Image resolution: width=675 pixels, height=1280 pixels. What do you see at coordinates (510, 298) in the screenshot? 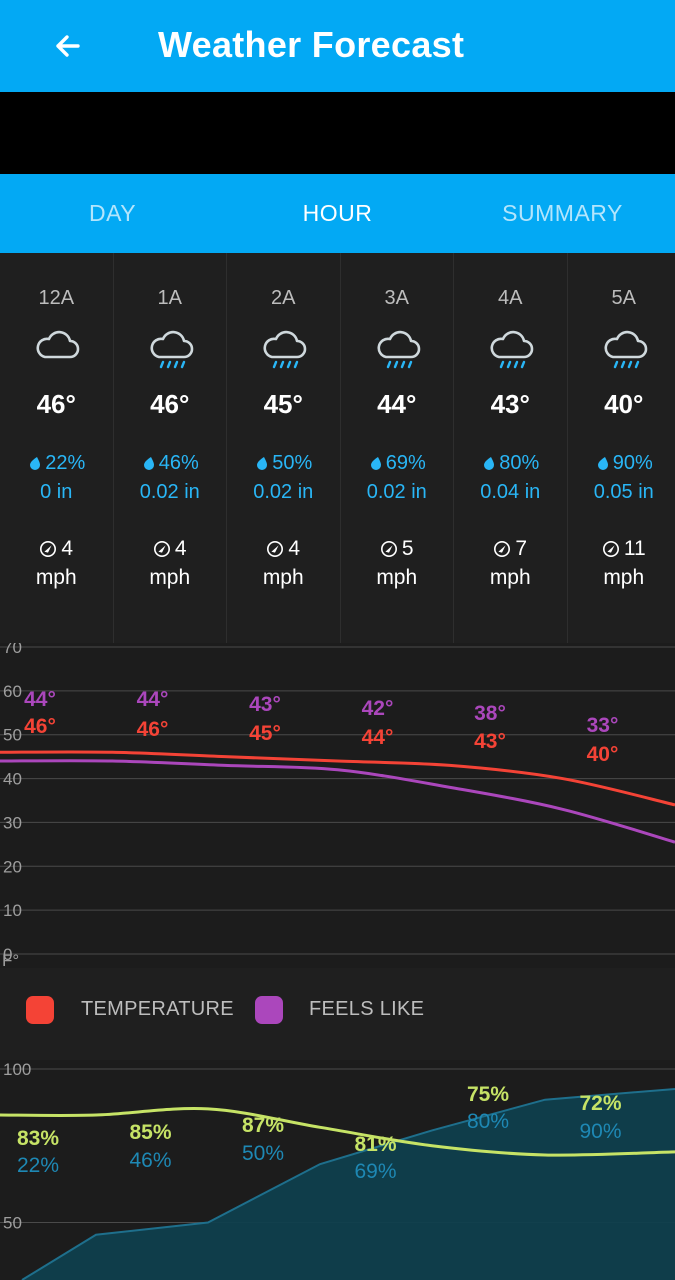
I see `hour-time: 4A` at bounding box center [510, 298].